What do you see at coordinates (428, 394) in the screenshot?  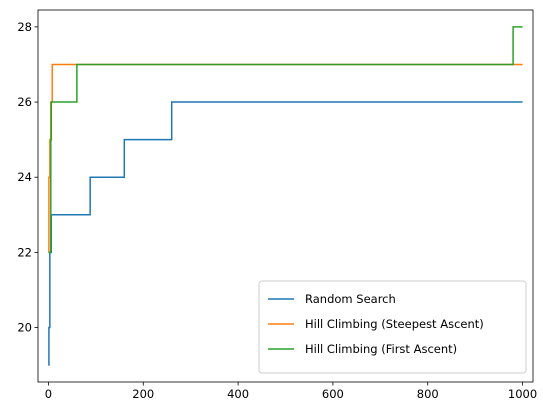 I see `x-tick-label: 800` at bounding box center [428, 394].